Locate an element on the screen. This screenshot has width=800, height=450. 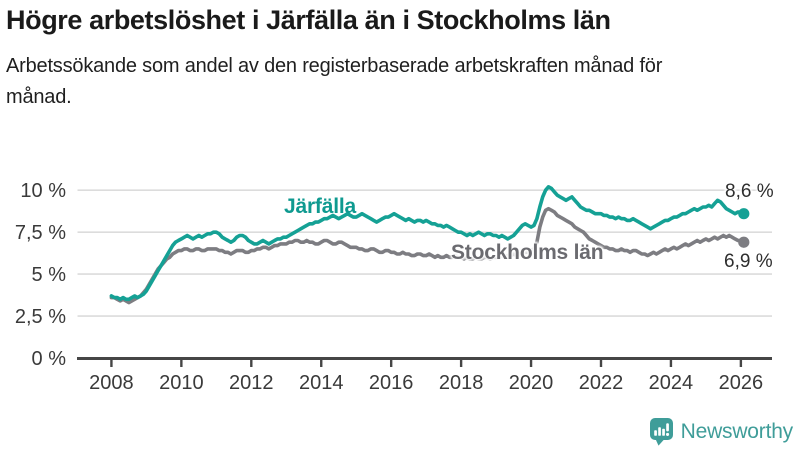
series-label-jarfalla: Järfälla is located at coordinates (320, 206).